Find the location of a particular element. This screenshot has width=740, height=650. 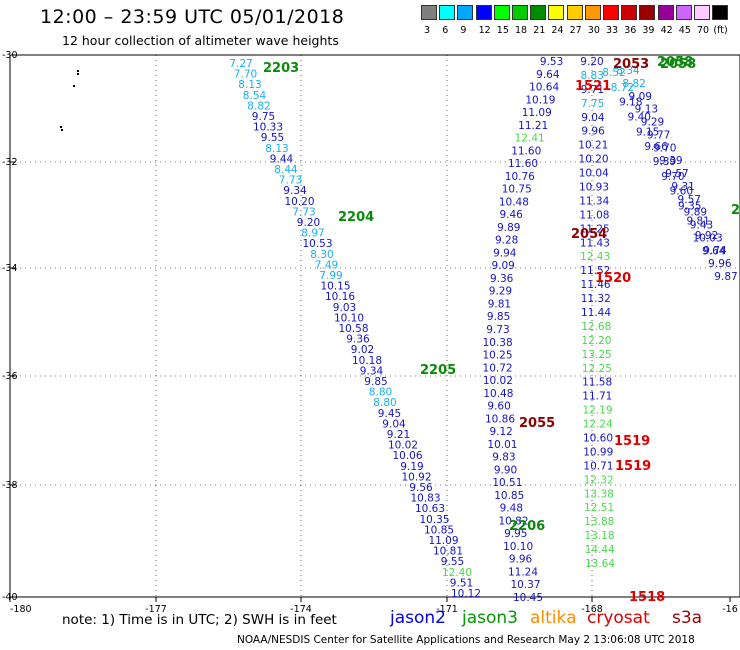

track-jason3-northeast-a-value: 9.70 is located at coordinates (664, 148).